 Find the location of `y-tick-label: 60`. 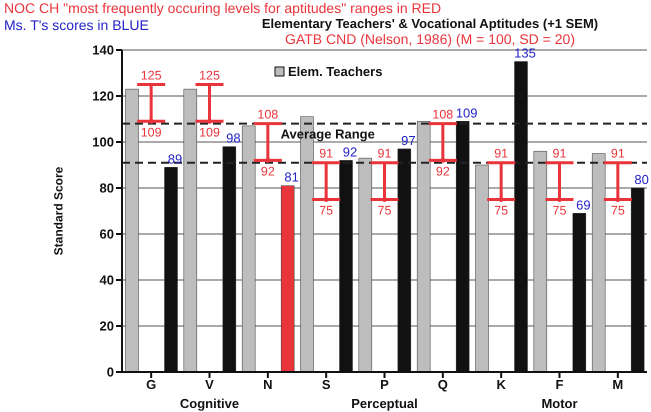

y-tick-label: 60 is located at coordinates (107, 234).